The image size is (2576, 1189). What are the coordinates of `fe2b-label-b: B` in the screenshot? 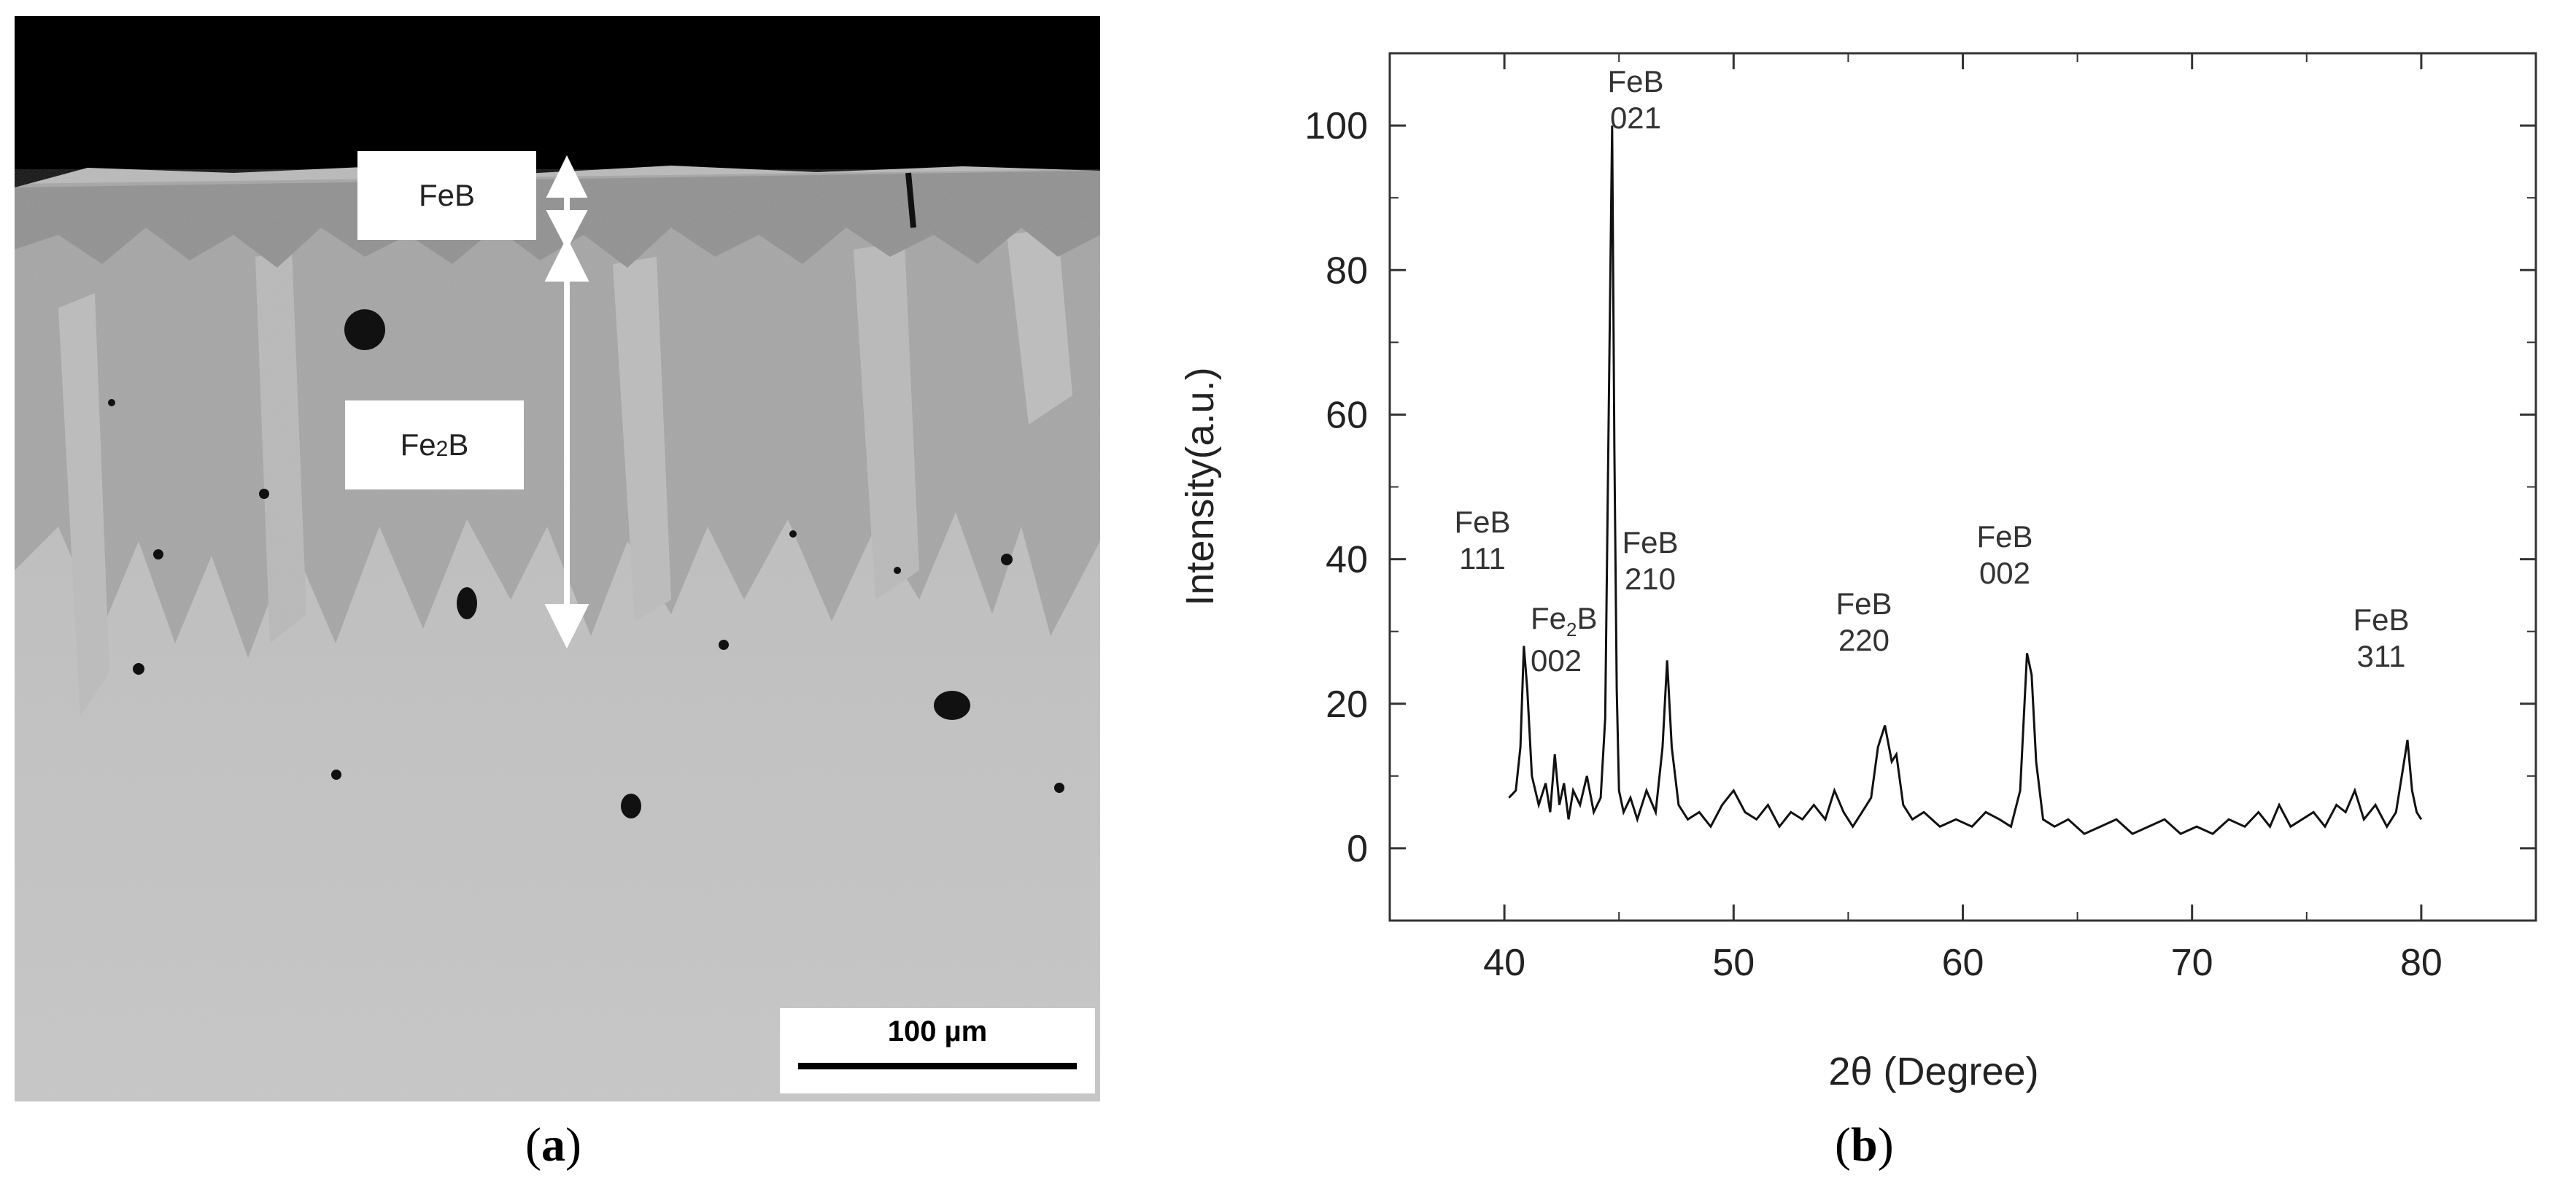 It's located at (458, 444).